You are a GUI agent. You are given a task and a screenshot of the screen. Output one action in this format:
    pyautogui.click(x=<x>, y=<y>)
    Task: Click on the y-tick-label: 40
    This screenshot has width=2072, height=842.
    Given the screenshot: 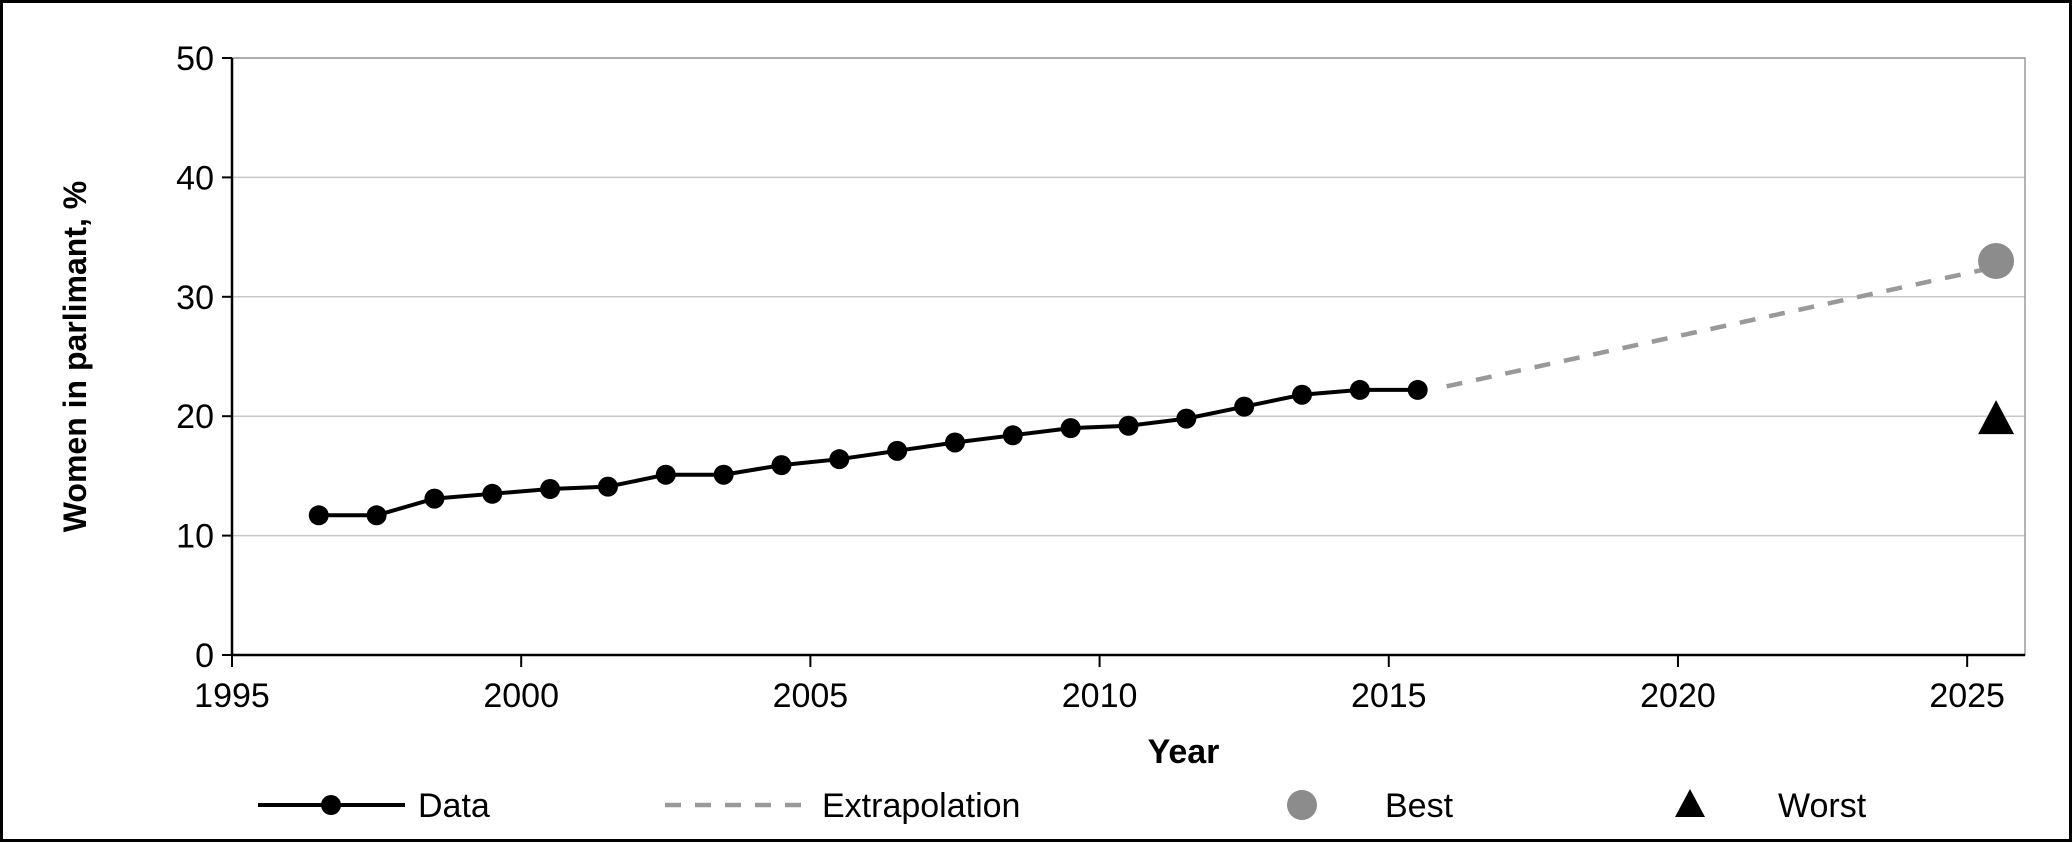 What is the action you would take?
    pyautogui.click(x=195, y=178)
    